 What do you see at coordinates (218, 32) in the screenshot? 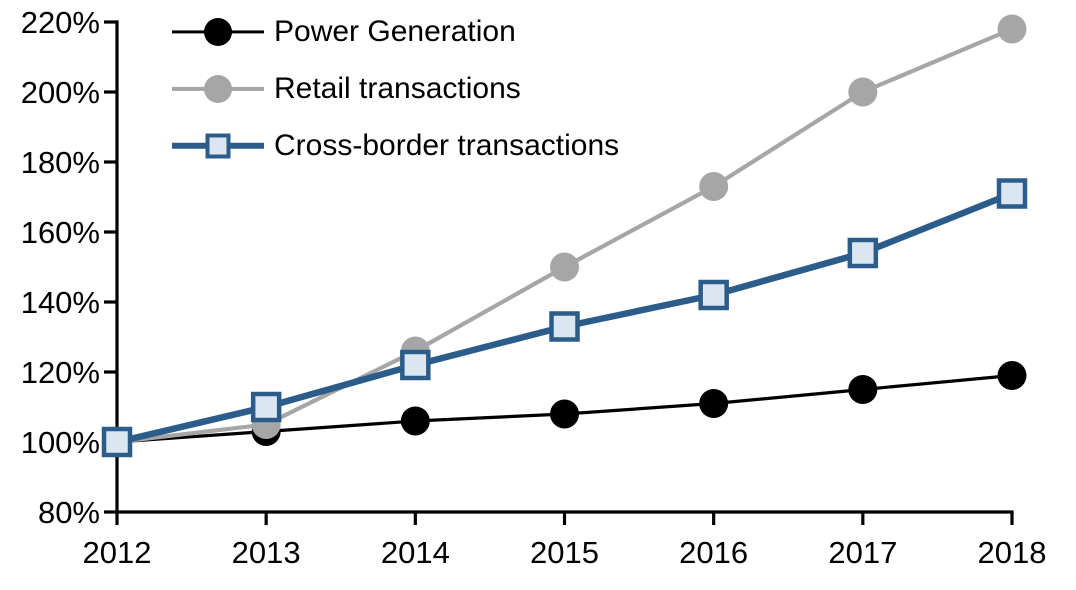
I see `power-generation-line-circle-icon` at bounding box center [218, 32].